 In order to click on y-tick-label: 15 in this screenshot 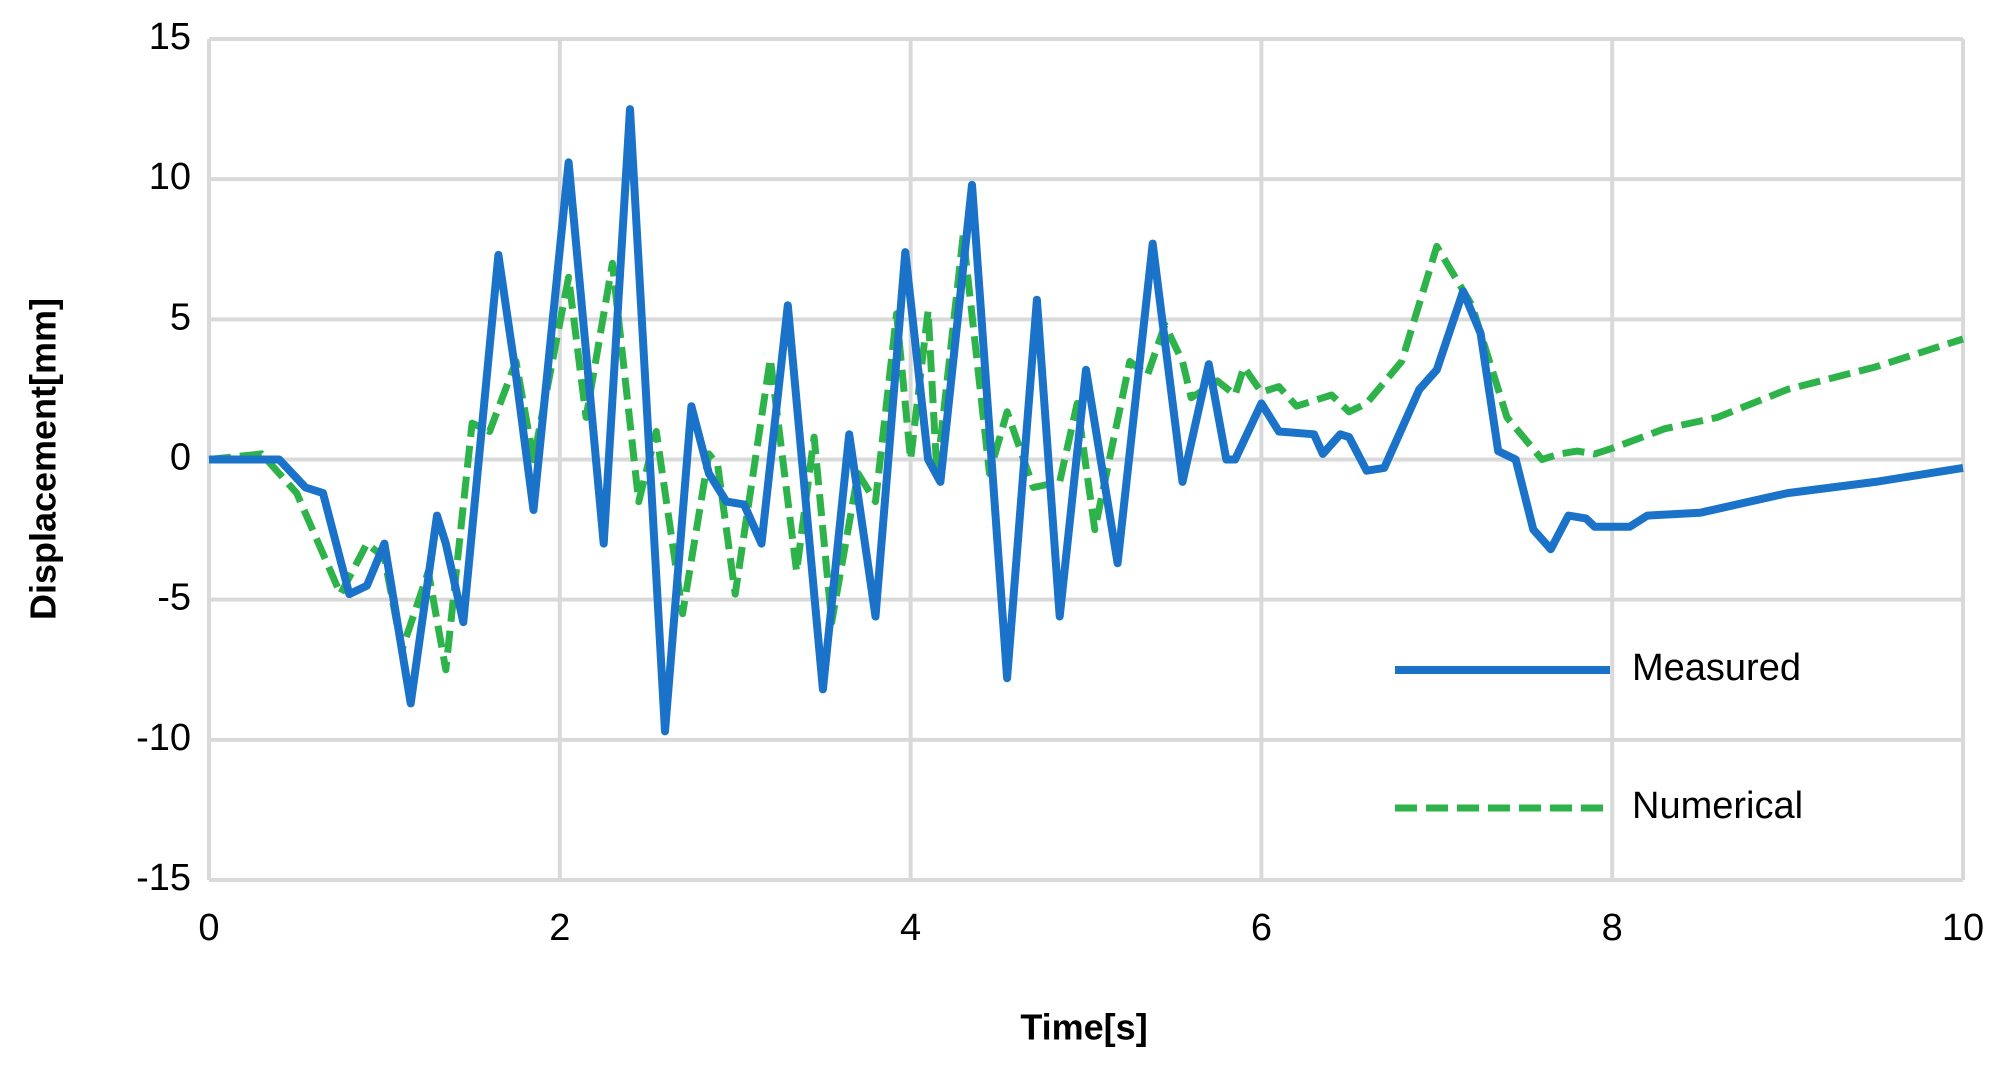, I will do `click(170, 37)`.